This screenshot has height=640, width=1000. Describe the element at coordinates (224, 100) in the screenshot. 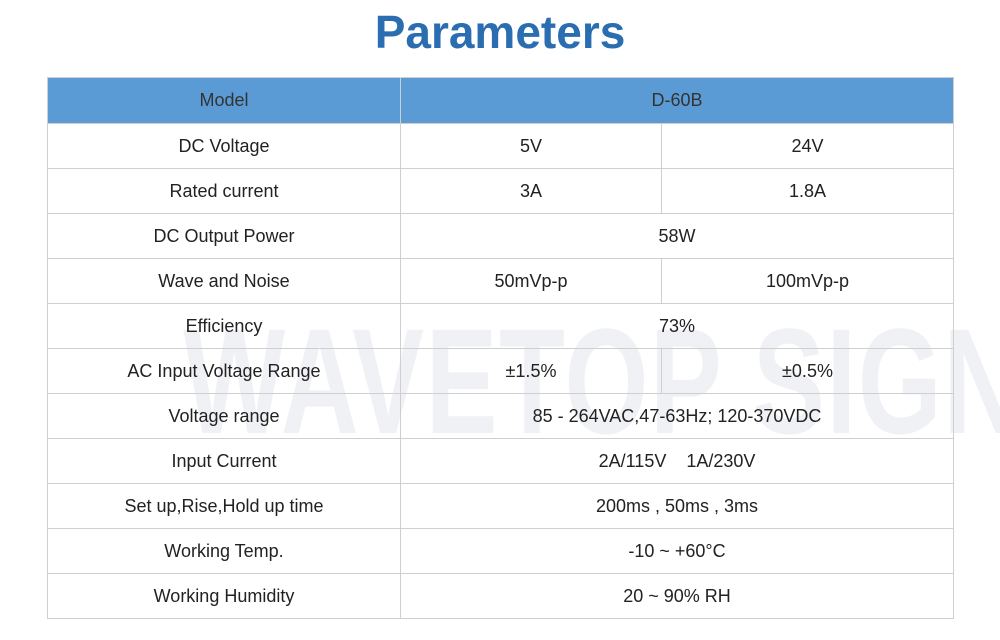

I see `row-label: Model` at that location.